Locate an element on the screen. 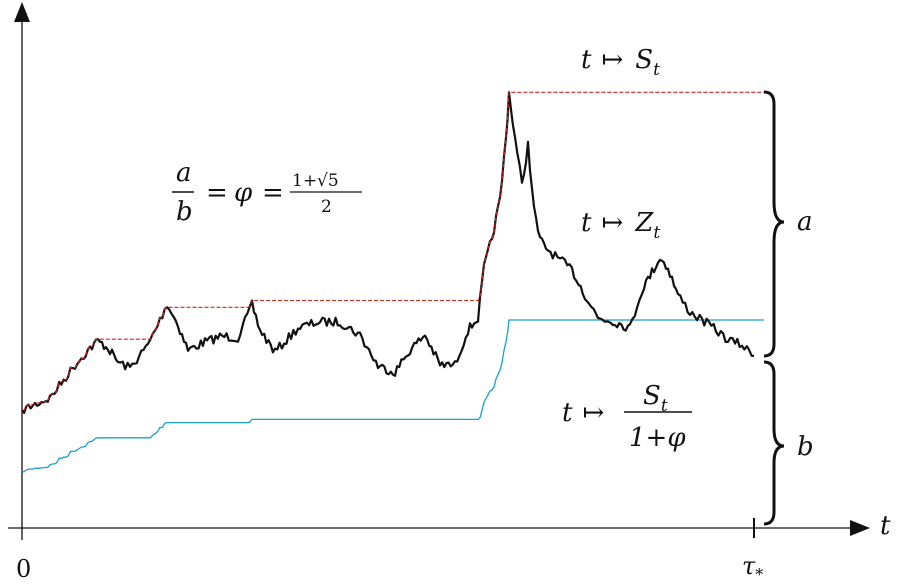  golden-ratio-formula: a b = φ = 1+√5 2 is located at coordinates (267, 192).